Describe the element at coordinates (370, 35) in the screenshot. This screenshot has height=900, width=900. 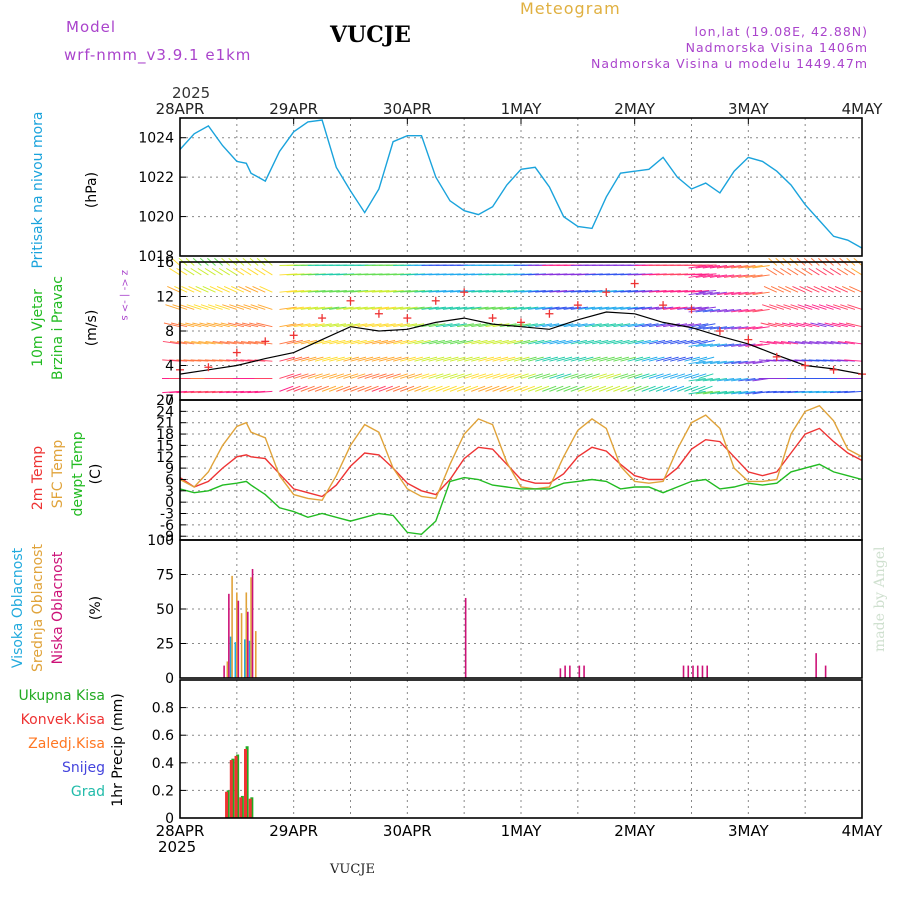
I see `station-title: VUCJE` at that location.